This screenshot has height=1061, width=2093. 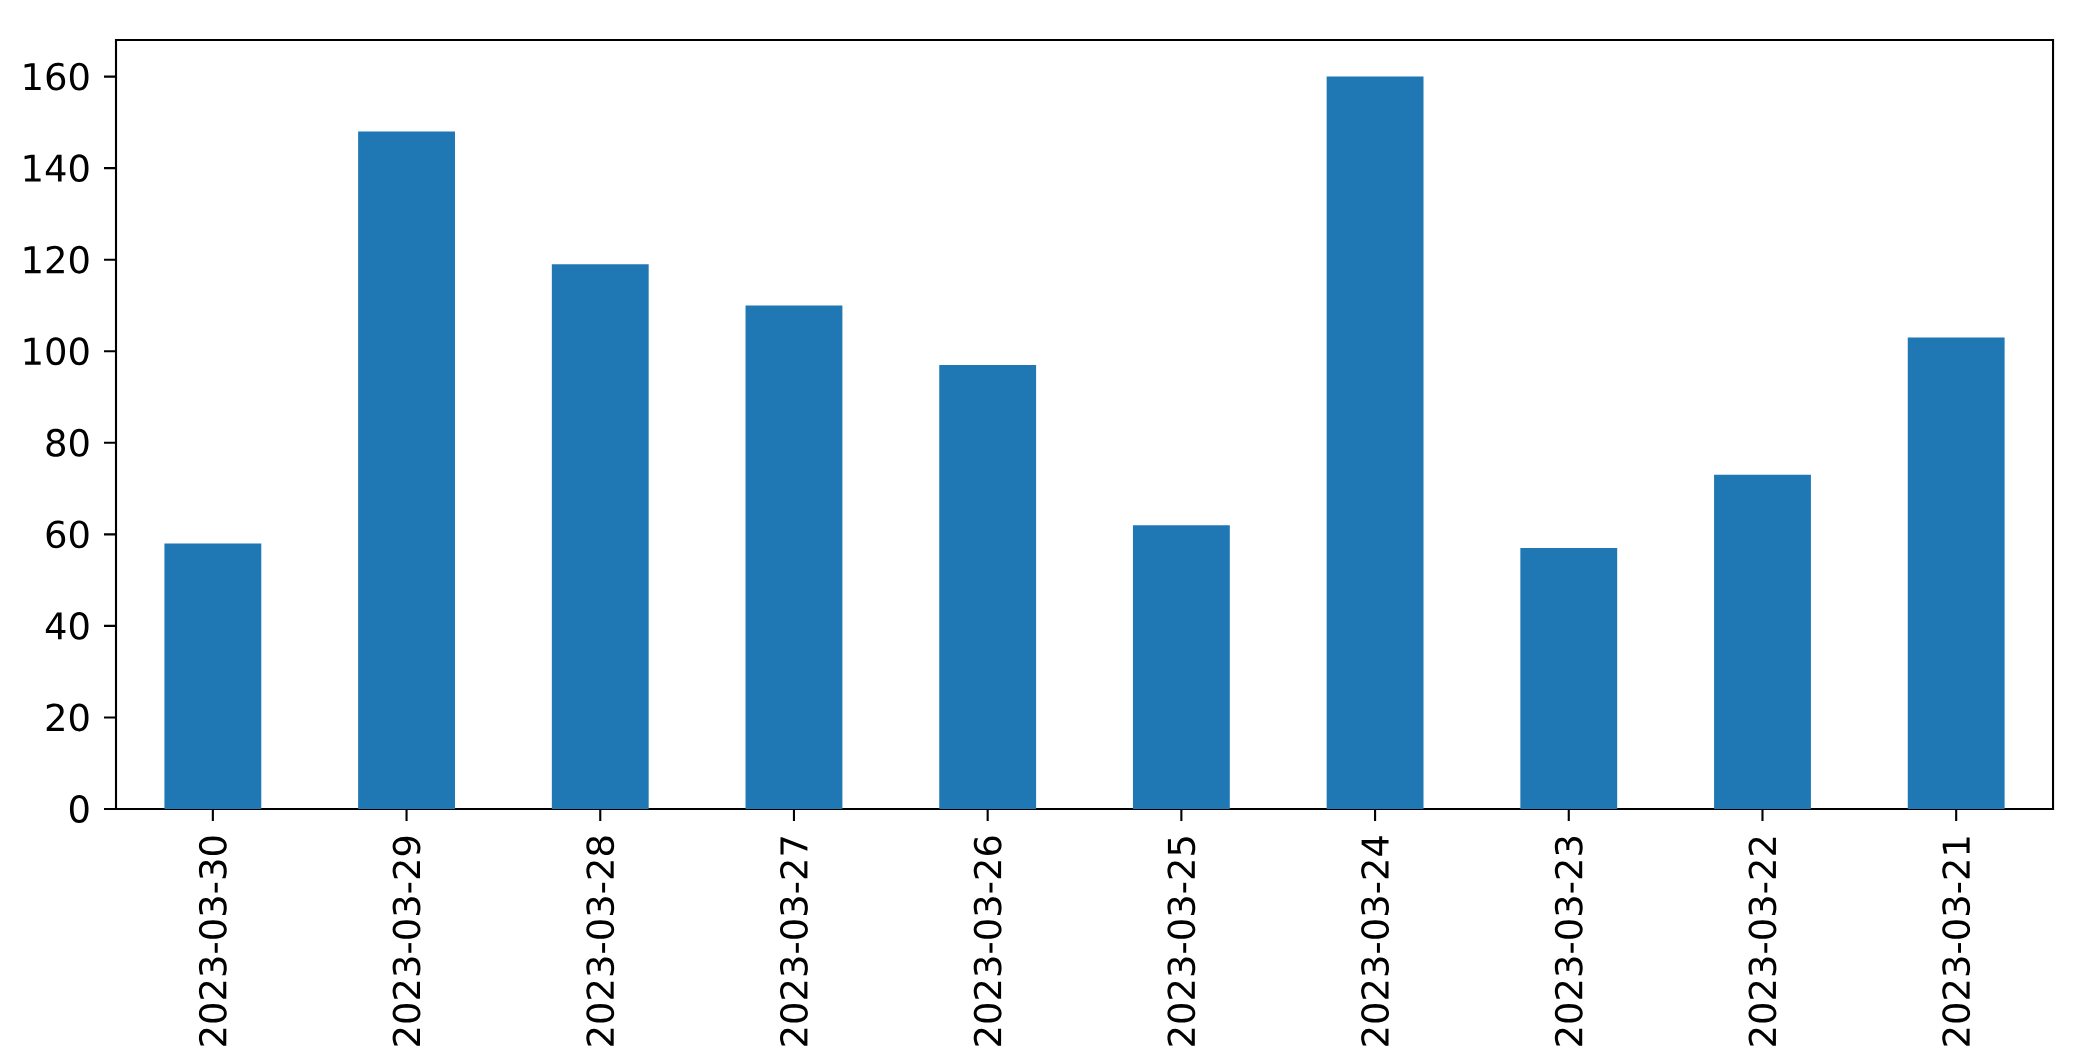 What do you see at coordinates (600, 941) in the screenshot?
I see `x-tick-label: 2023-03-28` at bounding box center [600, 941].